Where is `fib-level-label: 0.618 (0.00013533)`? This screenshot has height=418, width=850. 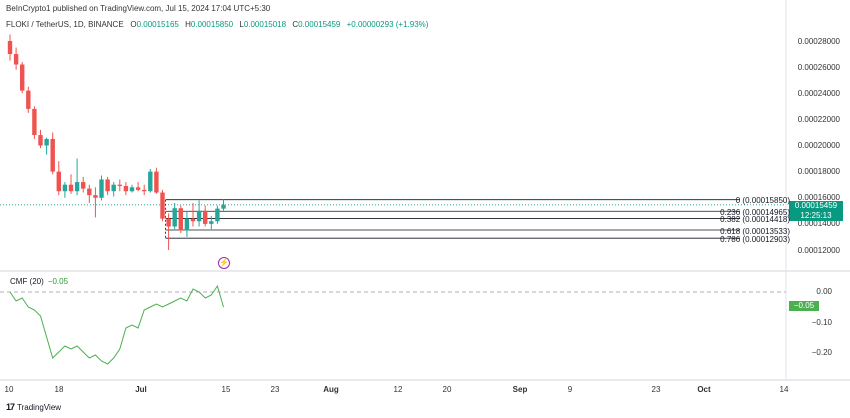 fib-level-label: 0.618 (0.00013533) is located at coordinates (755, 231).